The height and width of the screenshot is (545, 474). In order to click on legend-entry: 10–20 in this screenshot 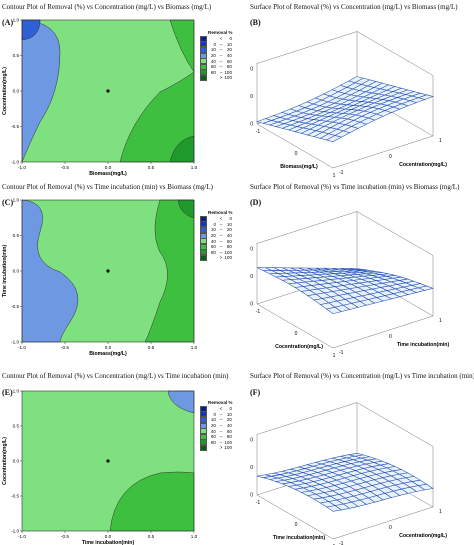, I will do `click(216, 419)`.